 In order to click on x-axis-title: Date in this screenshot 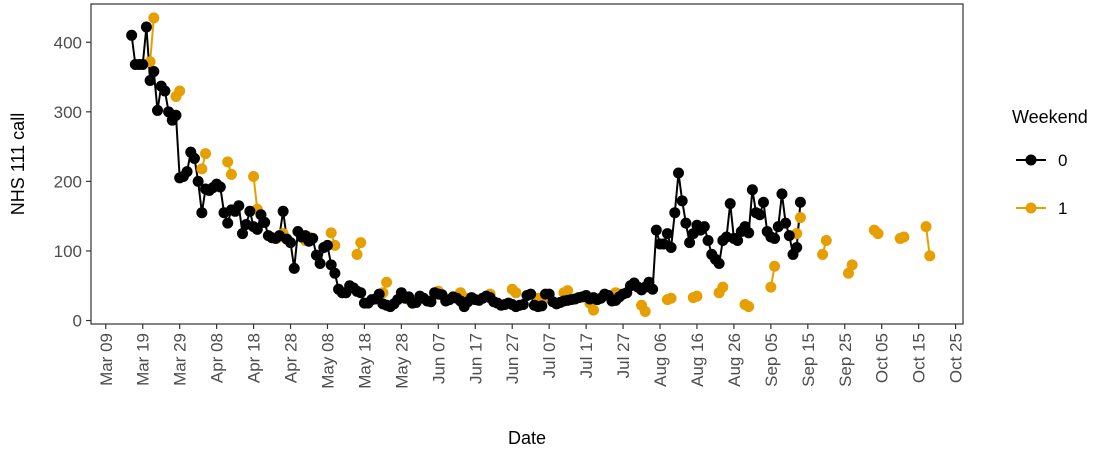, I will do `click(527, 438)`.